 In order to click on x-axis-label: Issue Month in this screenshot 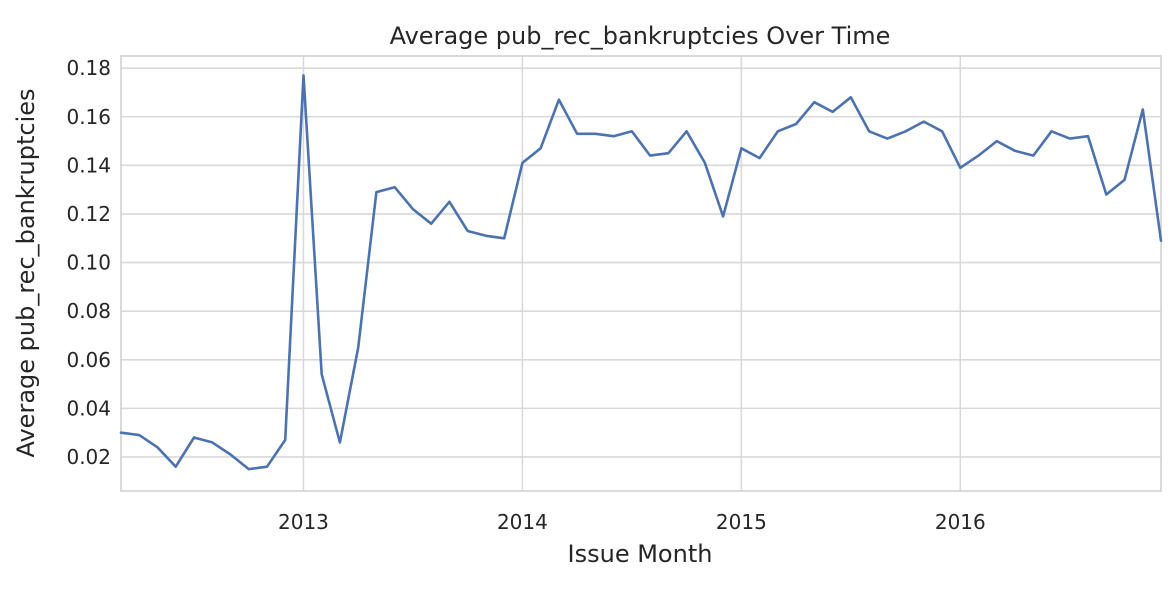, I will do `click(640, 554)`.